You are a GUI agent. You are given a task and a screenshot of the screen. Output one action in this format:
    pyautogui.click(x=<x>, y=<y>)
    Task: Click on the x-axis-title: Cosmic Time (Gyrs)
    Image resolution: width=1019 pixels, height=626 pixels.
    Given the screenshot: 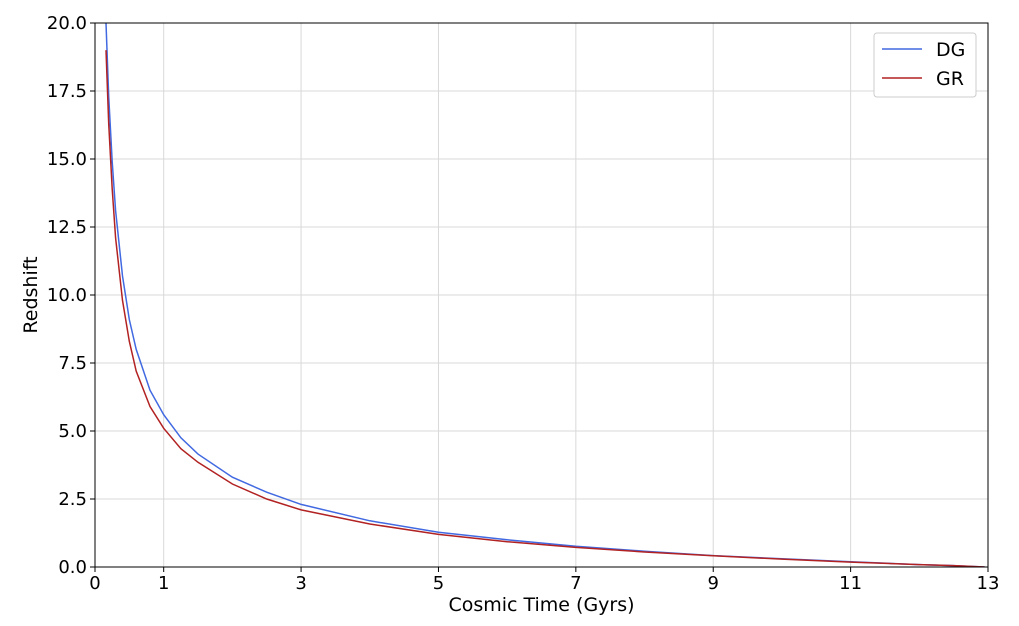 What is the action you would take?
    pyautogui.click(x=541, y=605)
    